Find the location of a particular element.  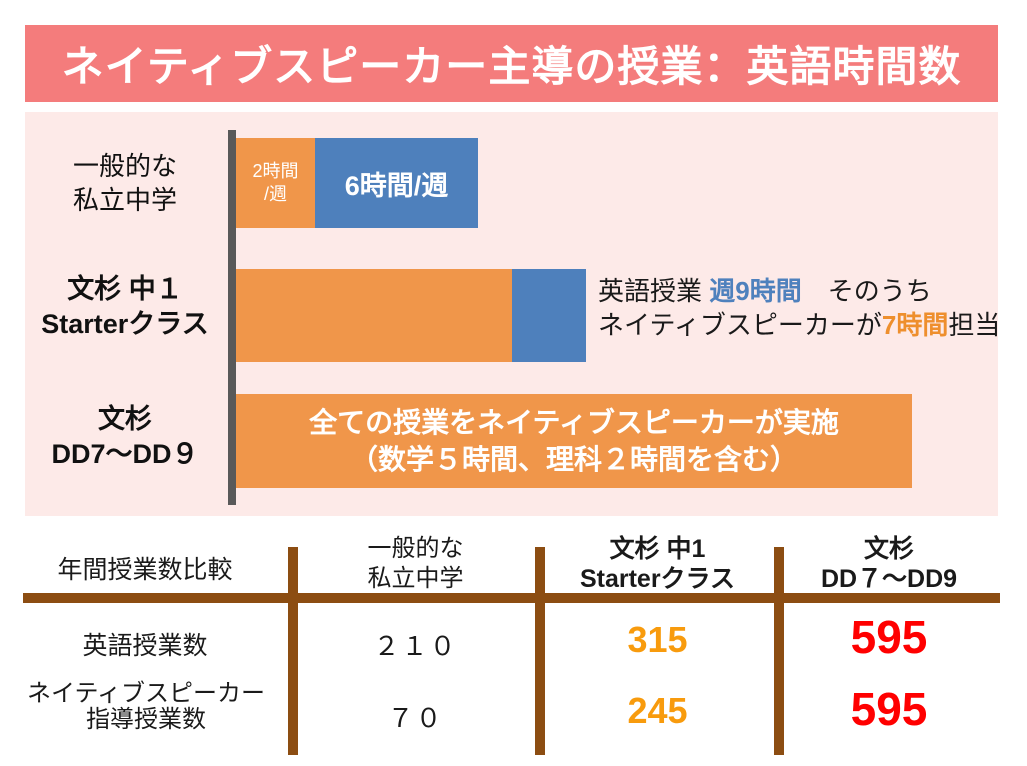

annotation-text: 英語授業 is located at coordinates (654, 291).